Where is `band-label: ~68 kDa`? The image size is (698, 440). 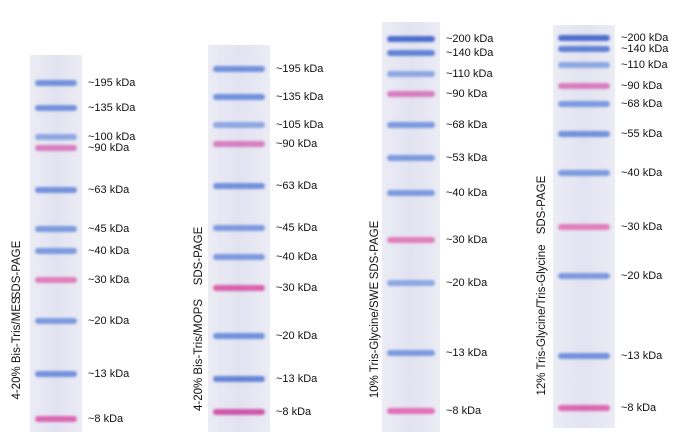
band-label: ~68 kDa is located at coordinates (467, 125).